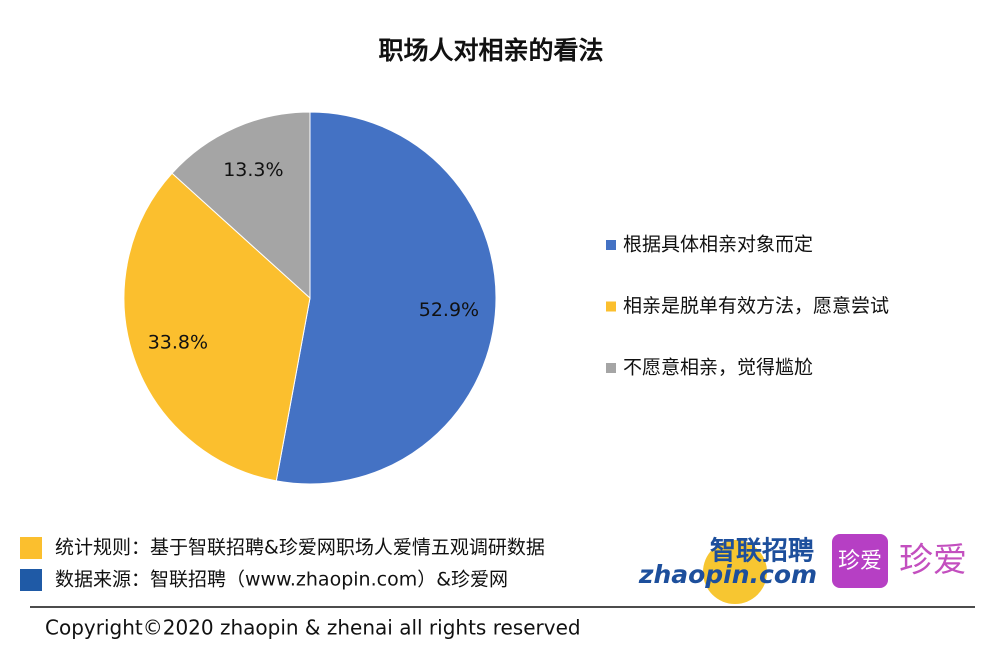  Describe the element at coordinates (300, 548) in the screenshot. I see `note-text: 统计规则：基于智联招聘&珍爱网职场人爱情五观调研数据` at that location.